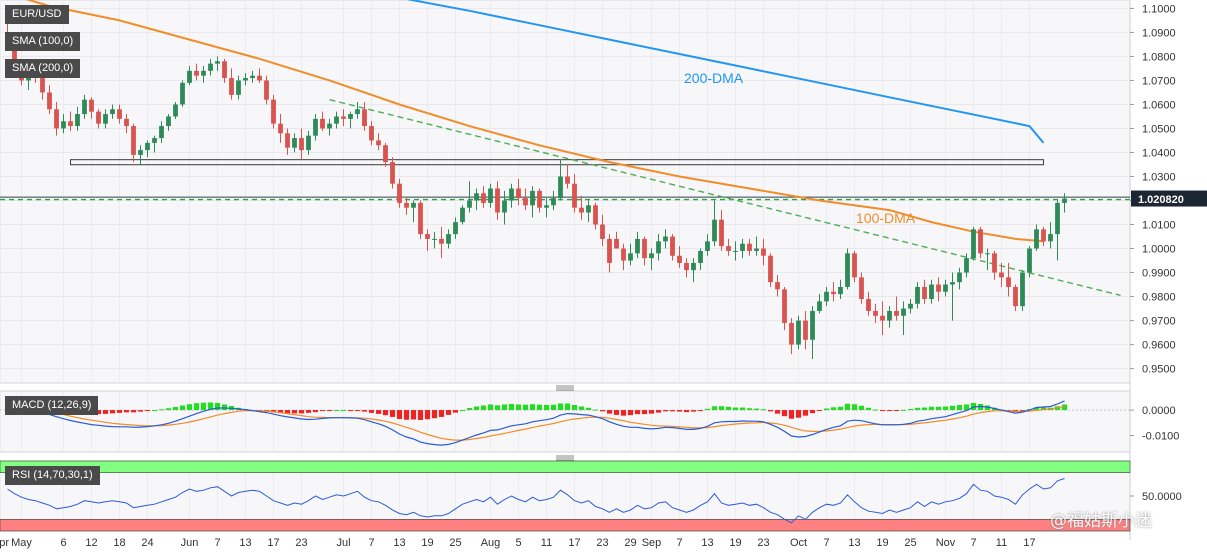  What do you see at coordinates (1159, 33) in the screenshot?
I see `price-tick-label: 1.0900` at bounding box center [1159, 33].